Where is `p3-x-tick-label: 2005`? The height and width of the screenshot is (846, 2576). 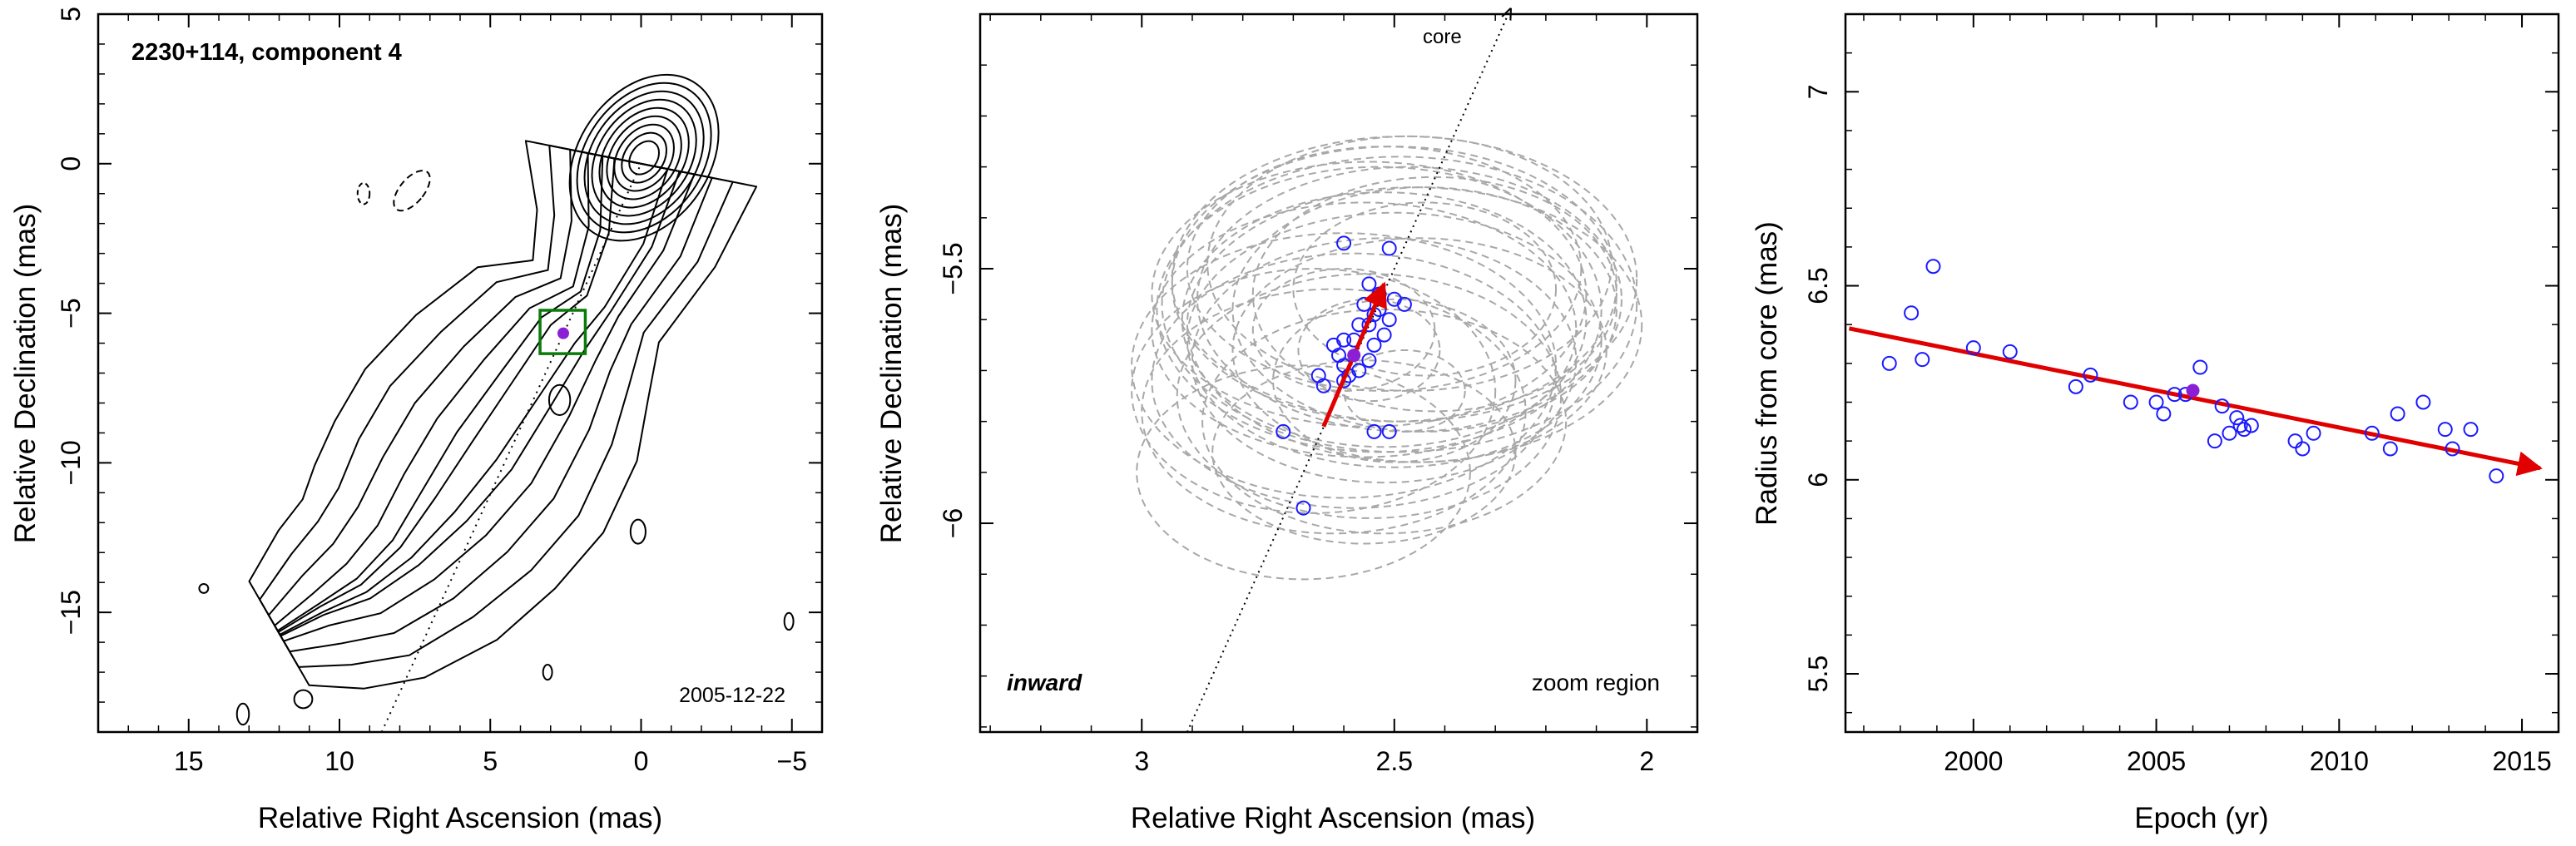 p3-x-tick-label: 2005 is located at coordinates (2156, 761).